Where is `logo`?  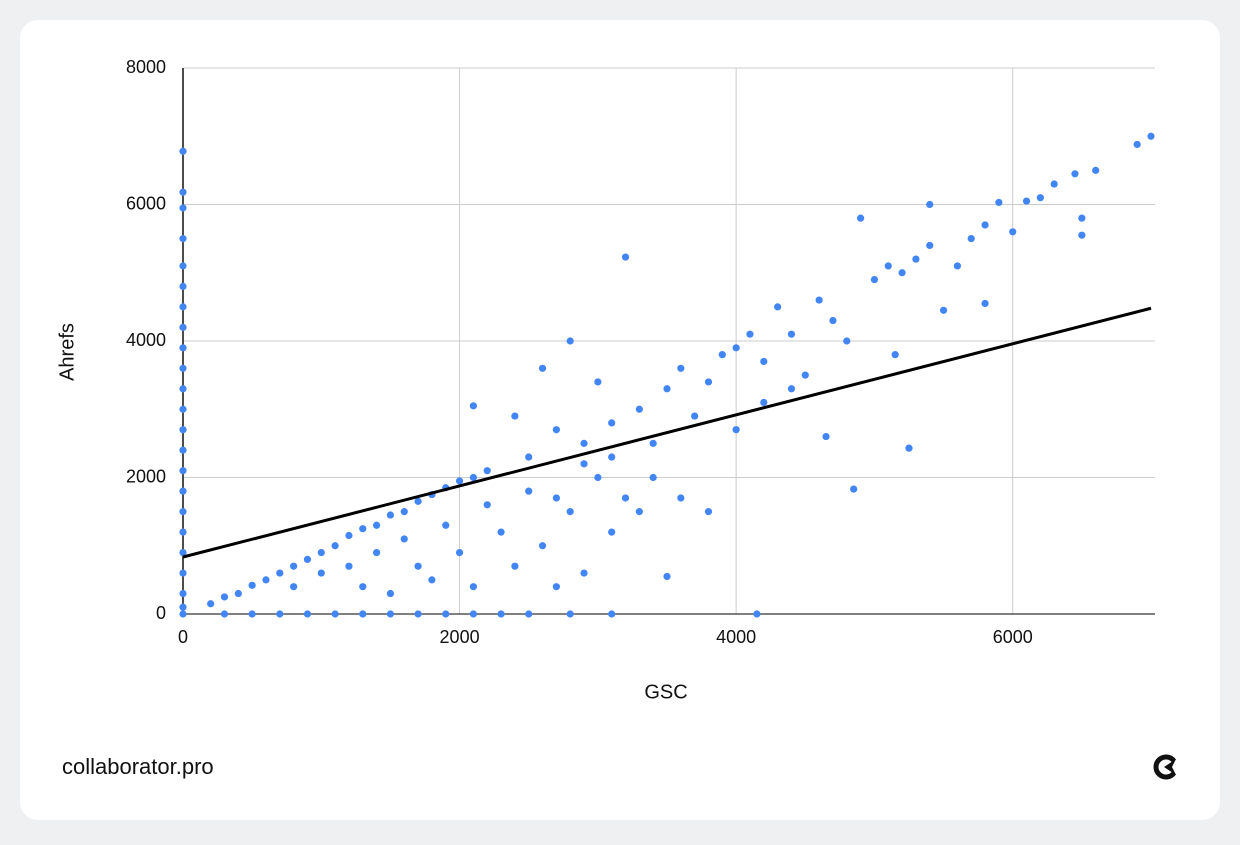 logo is located at coordinates (1164, 767).